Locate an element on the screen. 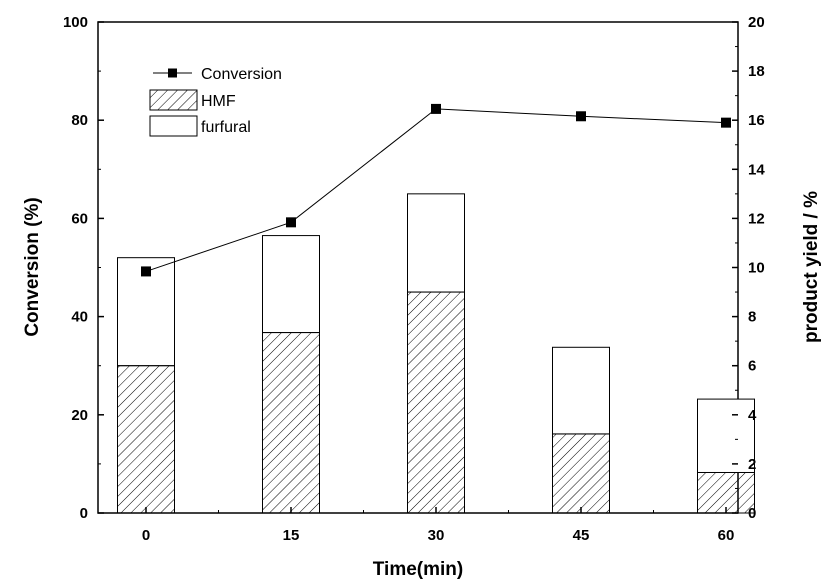  legend: Conversion HMF furfural is located at coordinates (215, 101).